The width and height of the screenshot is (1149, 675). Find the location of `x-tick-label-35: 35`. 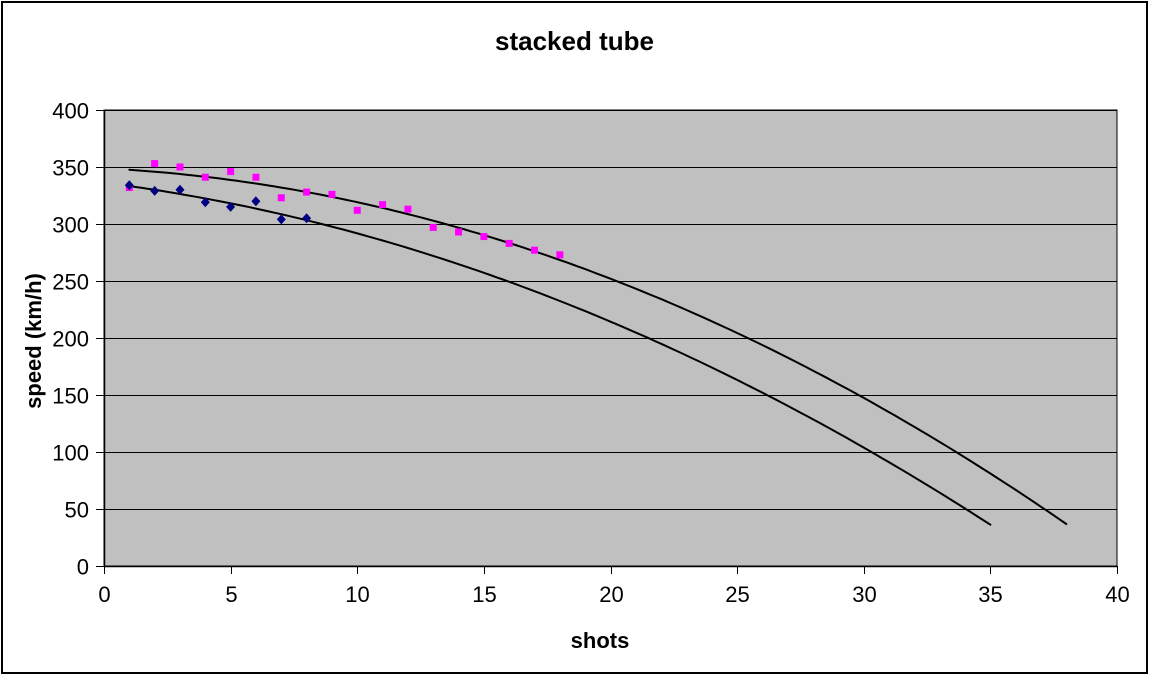

x-tick-label-35: 35 is located at coordinates (990, 594).